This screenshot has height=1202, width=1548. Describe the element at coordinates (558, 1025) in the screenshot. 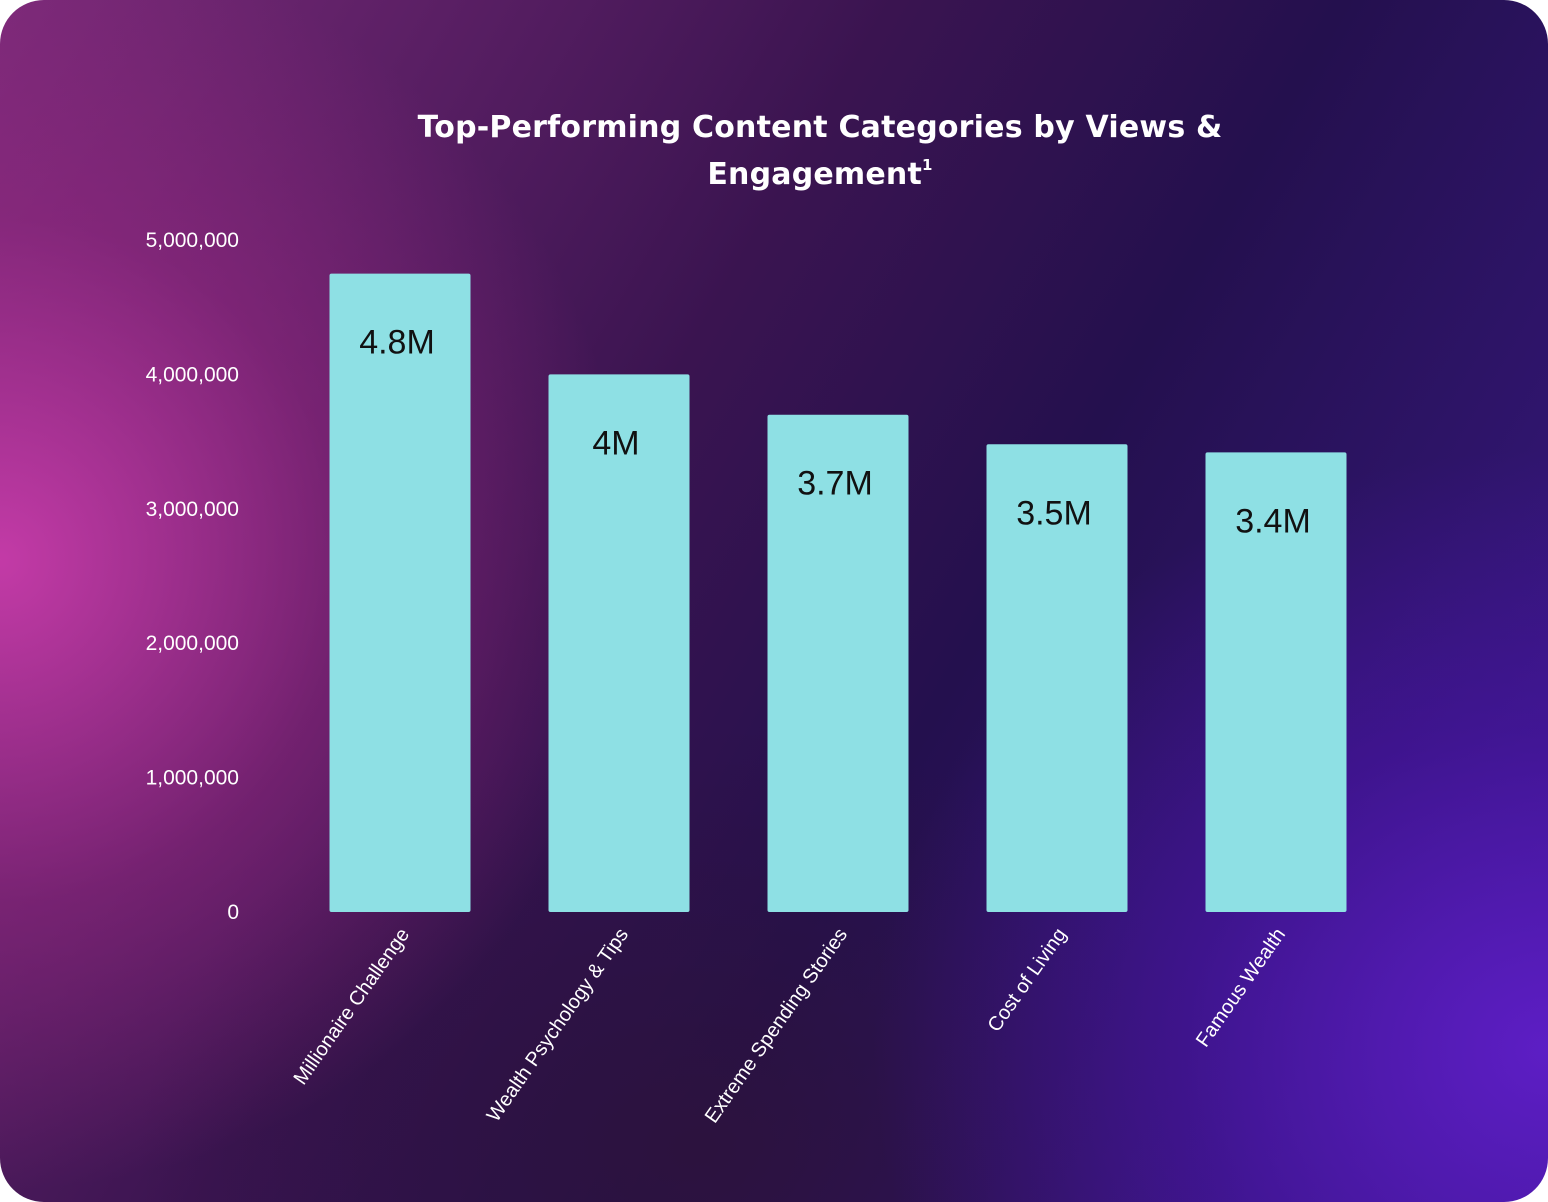

I see `x-tick-label: Wealth Psychology & Tips` at that location.